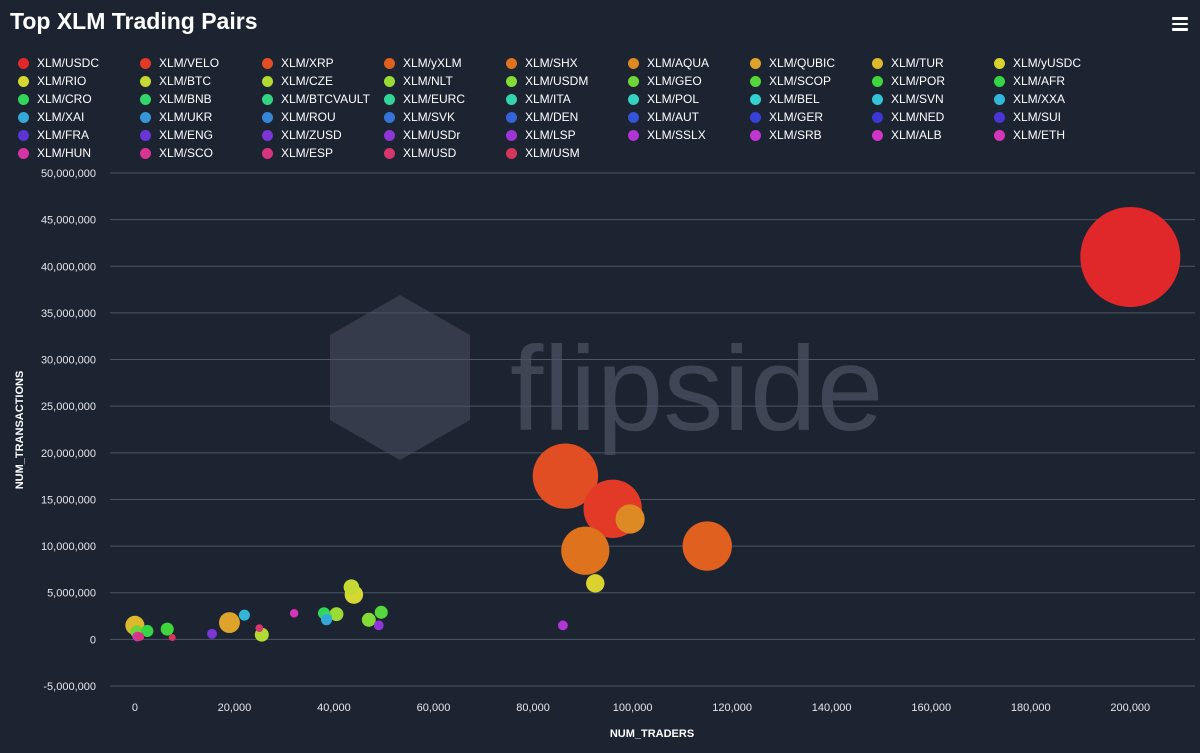 This screenshot has height=753, width=1200. Describe the element at coordinates (1130, 708) in the screenshot. I see `x-tick-label: 200,000` at that location.